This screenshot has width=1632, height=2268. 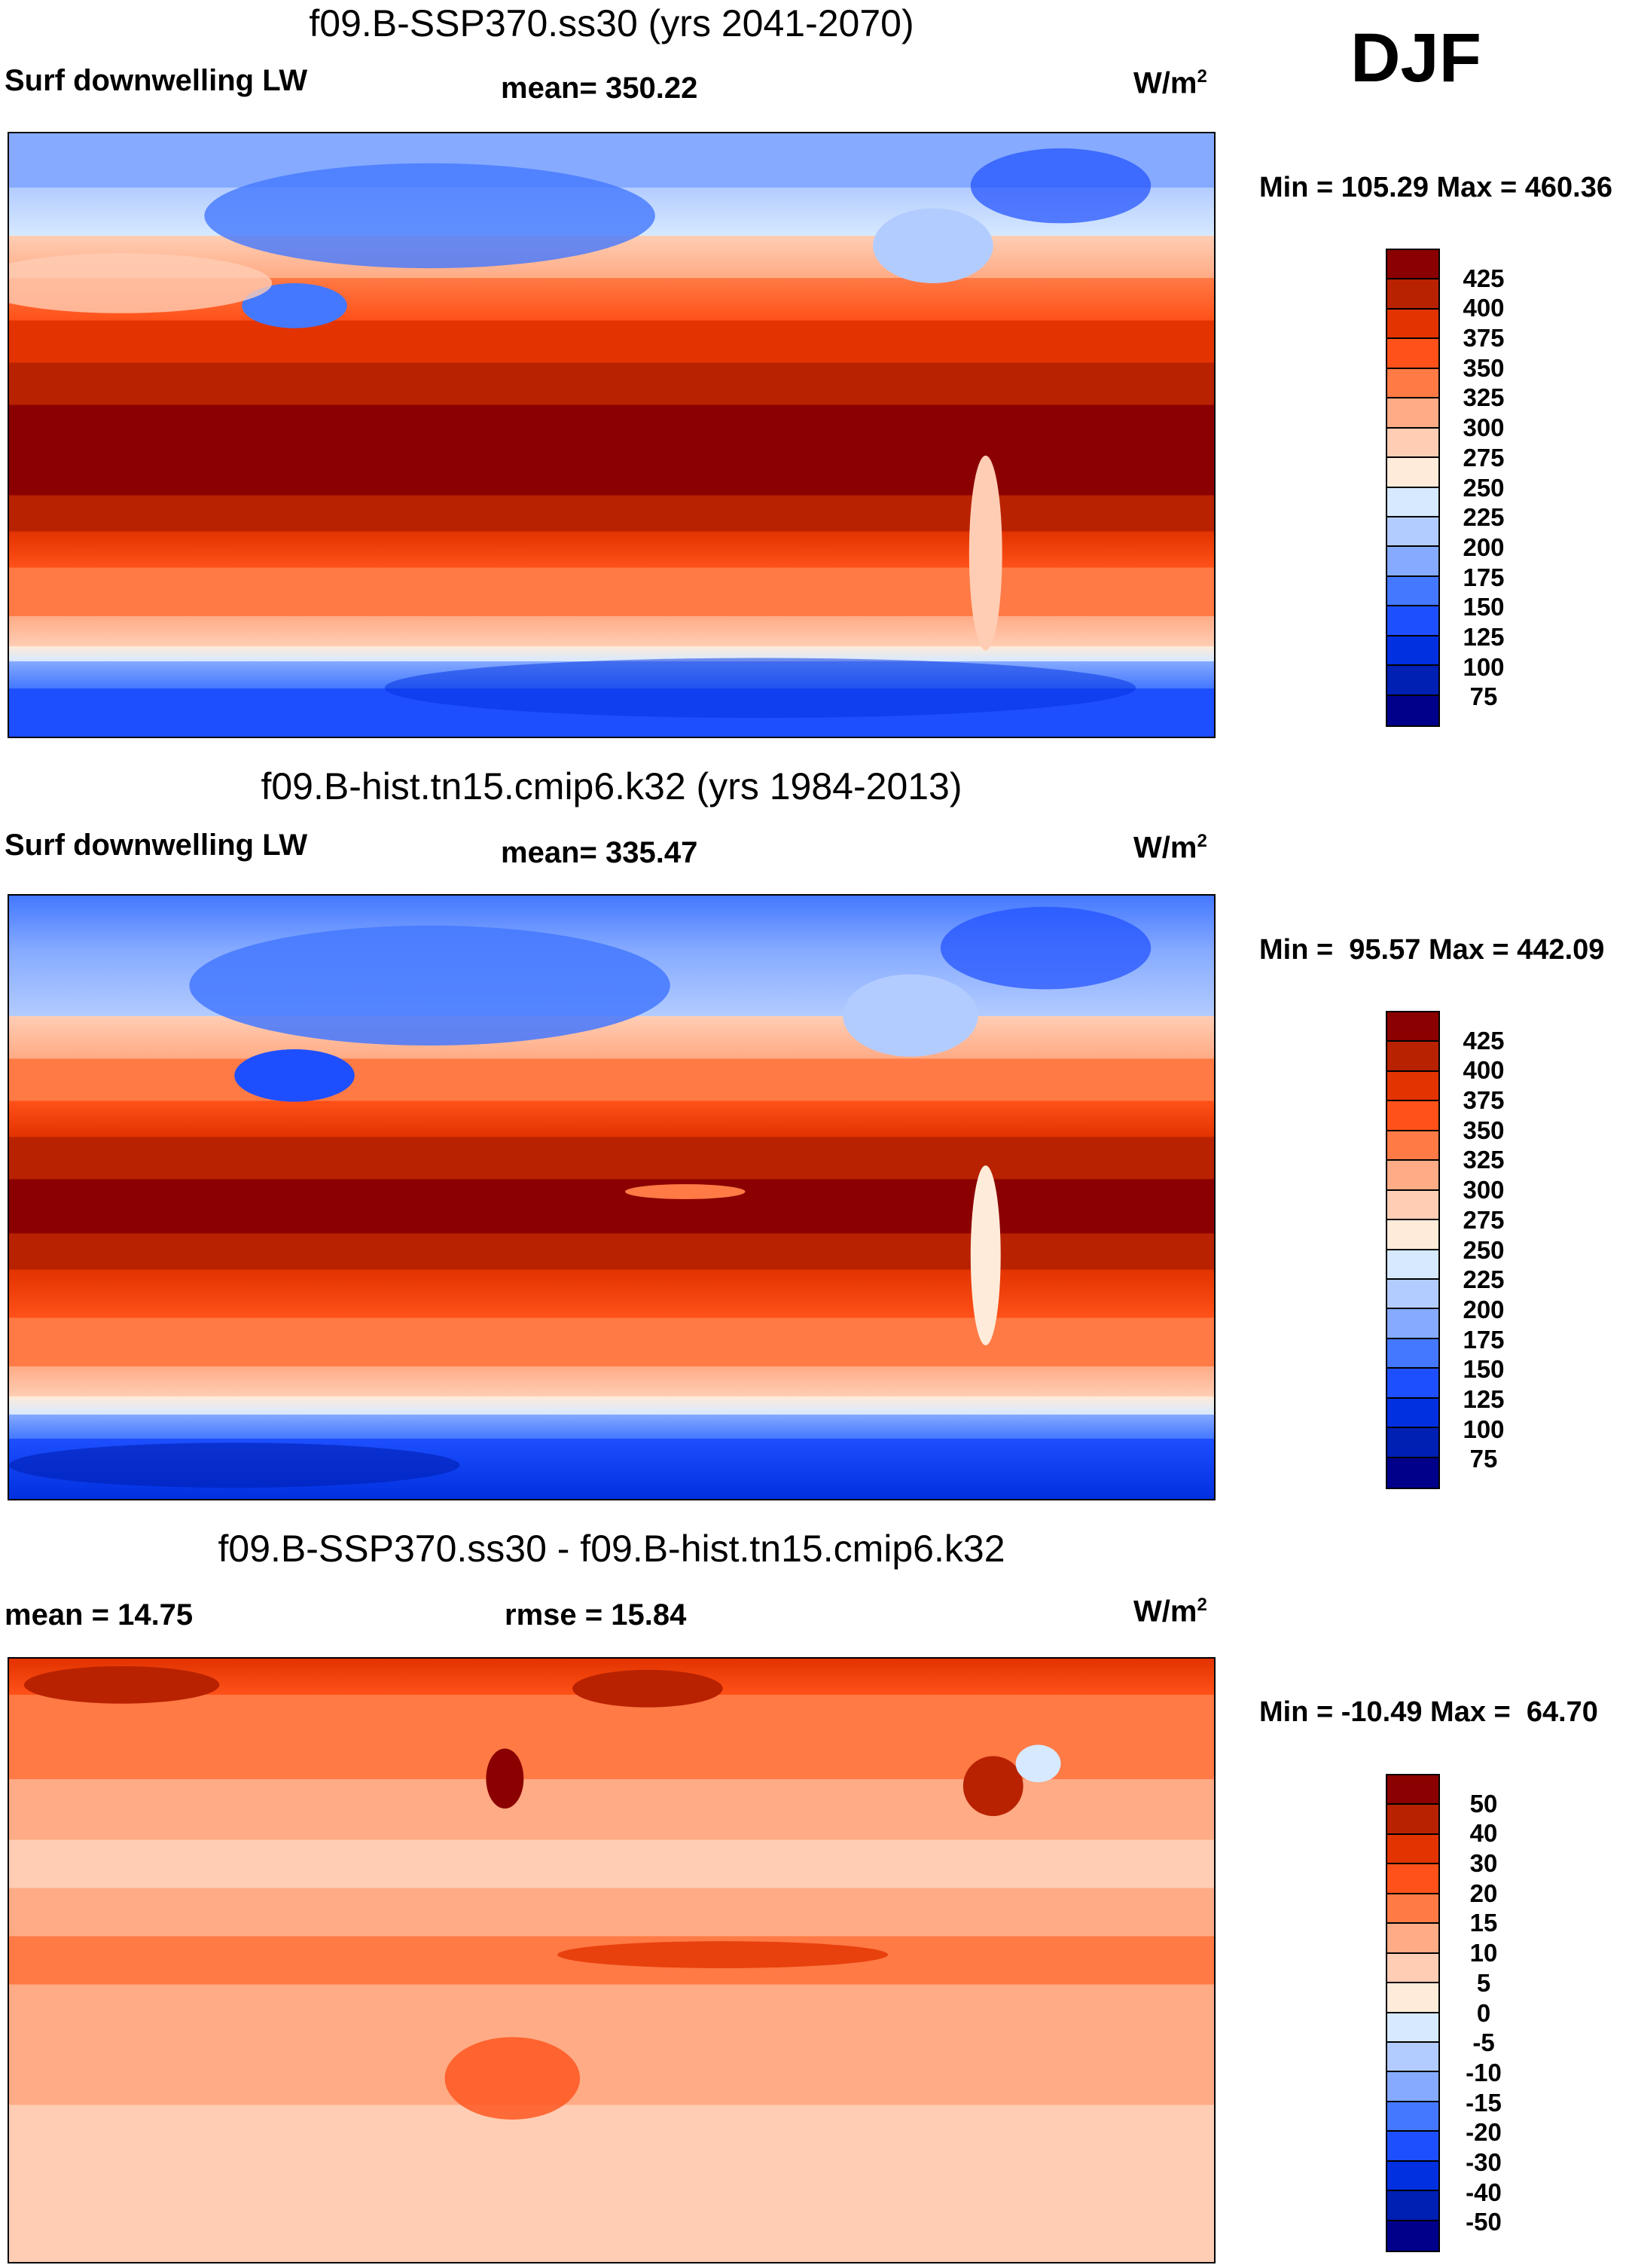 I want to click on colorbar-label: -15, so click(x=1484, y=2103).